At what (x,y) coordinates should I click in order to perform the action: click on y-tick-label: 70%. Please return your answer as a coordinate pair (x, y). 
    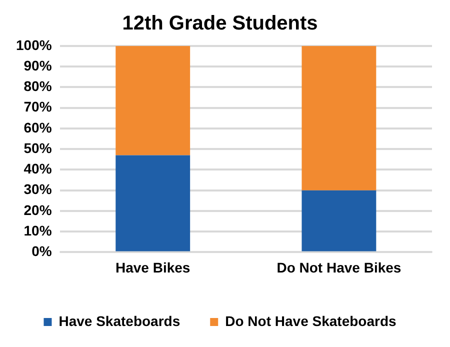
    Looking at the image, I should click on (38, 106).